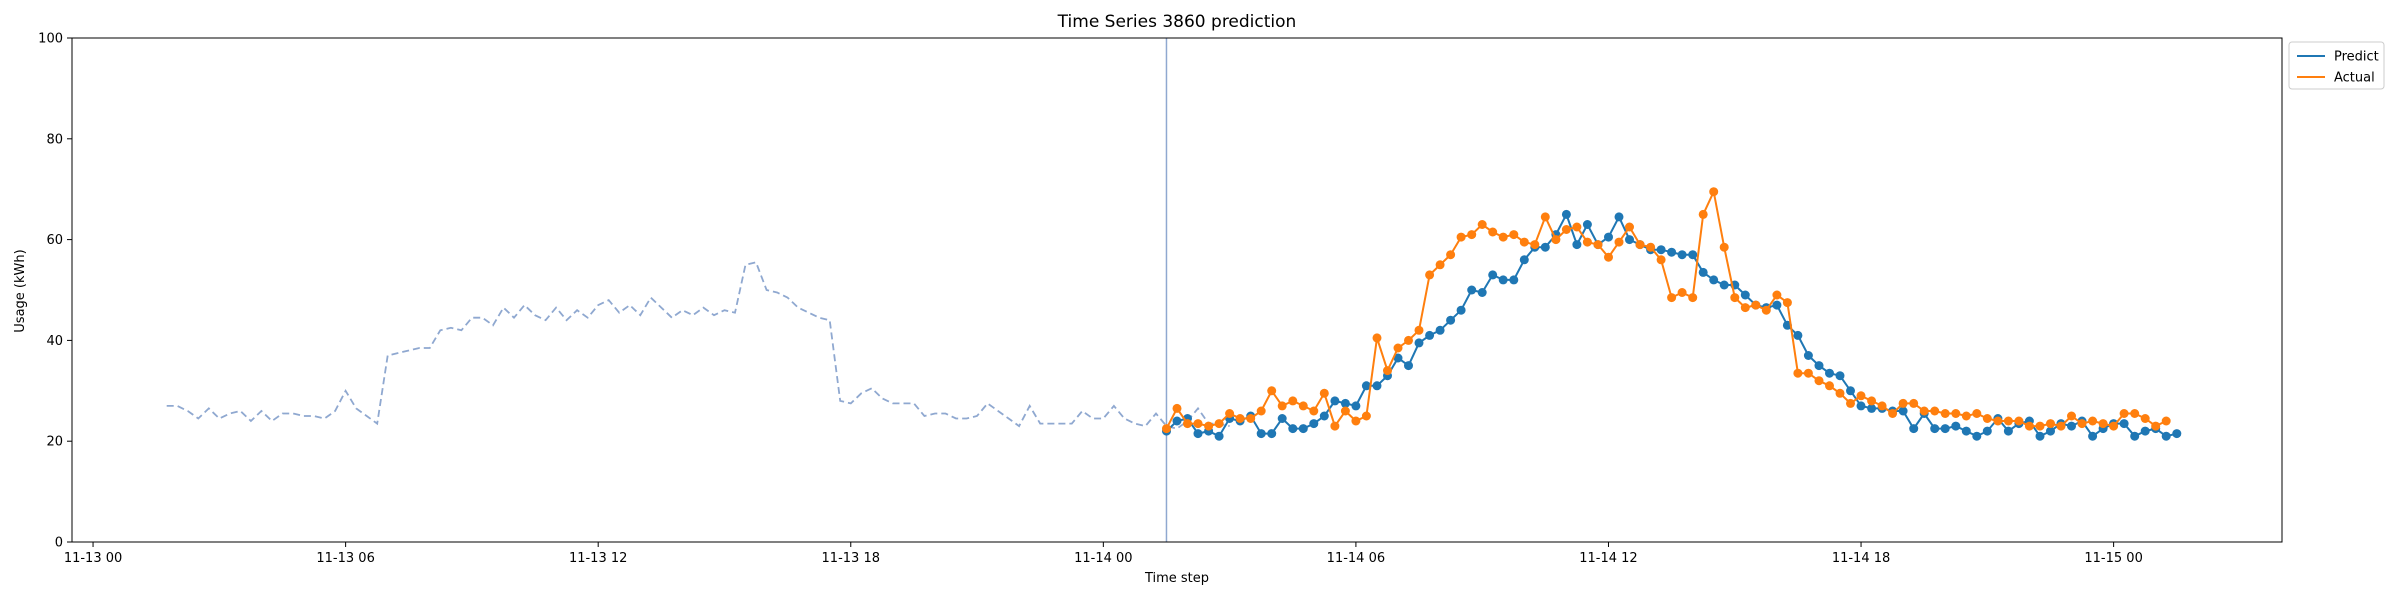 The width and height of the screenshot is (2400, 600). Describe the element at coordinates (2113, 558) in the screenshot. I see `x-tick-label: 11-15 00` at that location.